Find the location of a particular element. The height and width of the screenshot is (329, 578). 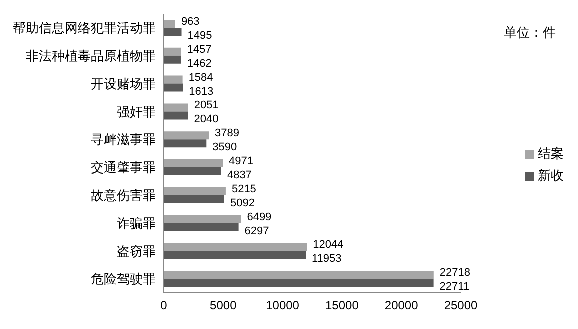

data-label: 3789 is located at coordinates (227, 134).